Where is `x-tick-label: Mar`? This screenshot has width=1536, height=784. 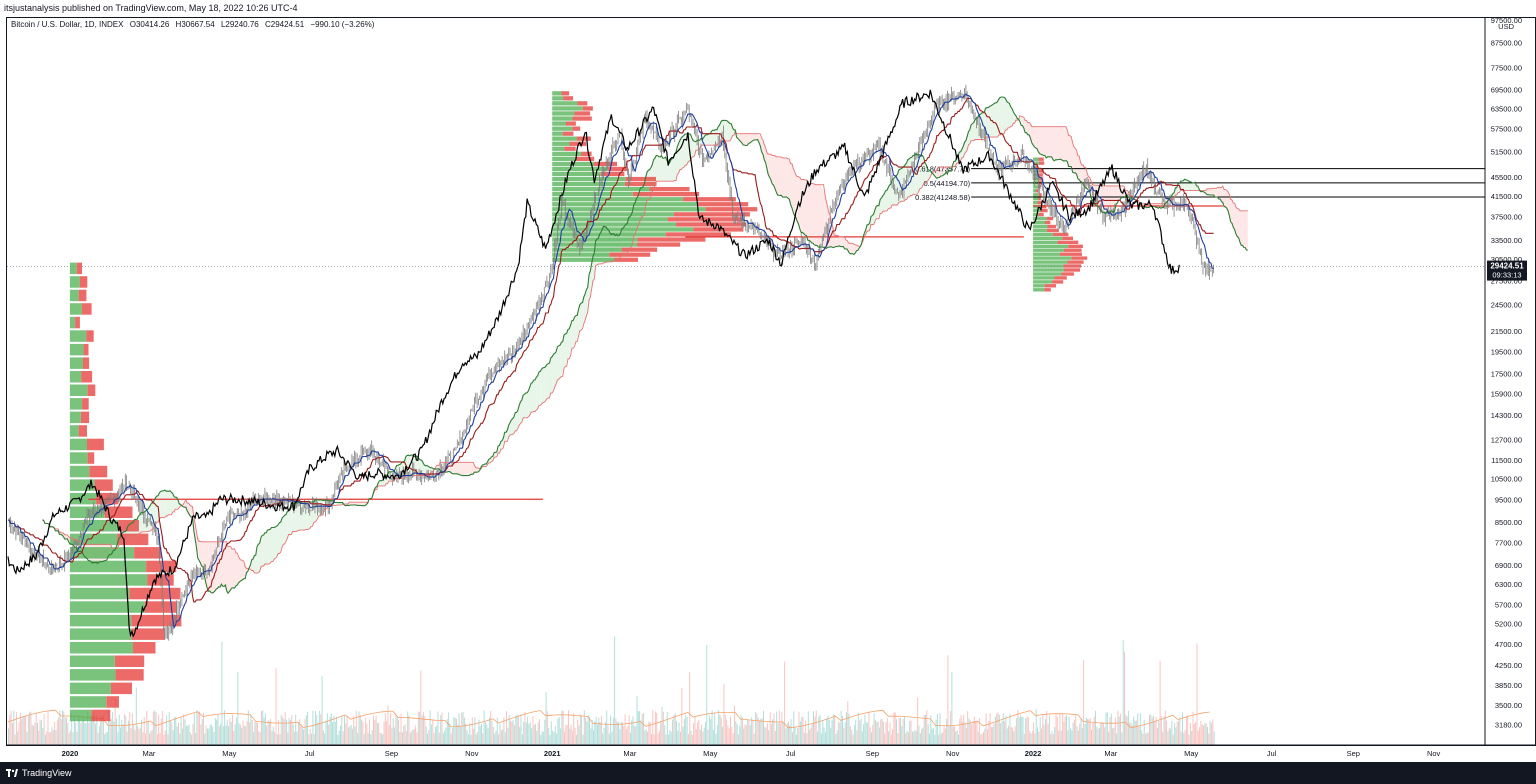 x-tick-label: Mar is located at coordinates (149, 753).